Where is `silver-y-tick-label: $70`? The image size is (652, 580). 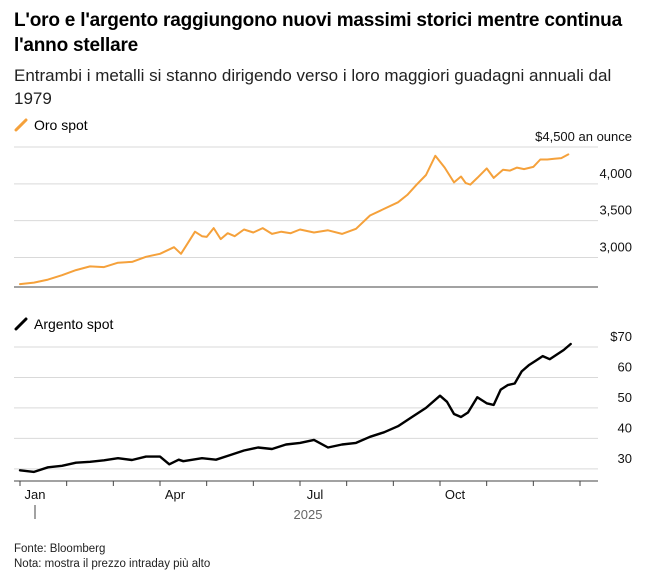 silver-y-tick-label: $70 is located at coordinates (621, 336).